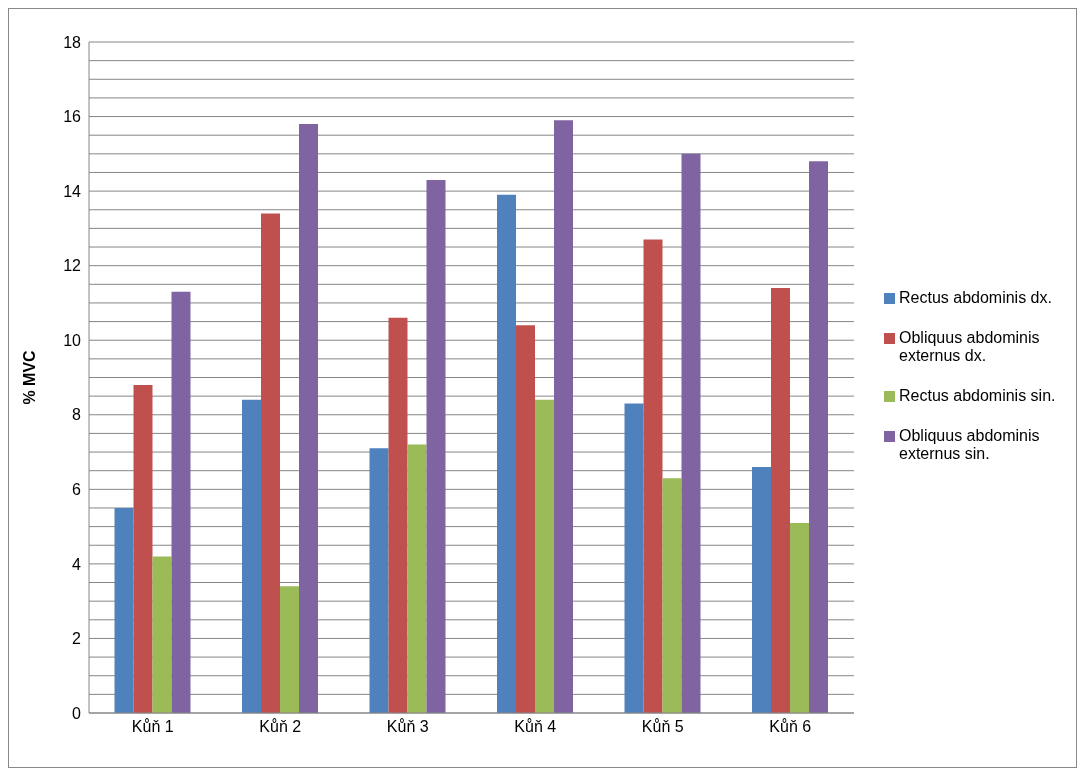  I want to click on legend-label: Obliquus abdominis externus dx., so click(970, 347).